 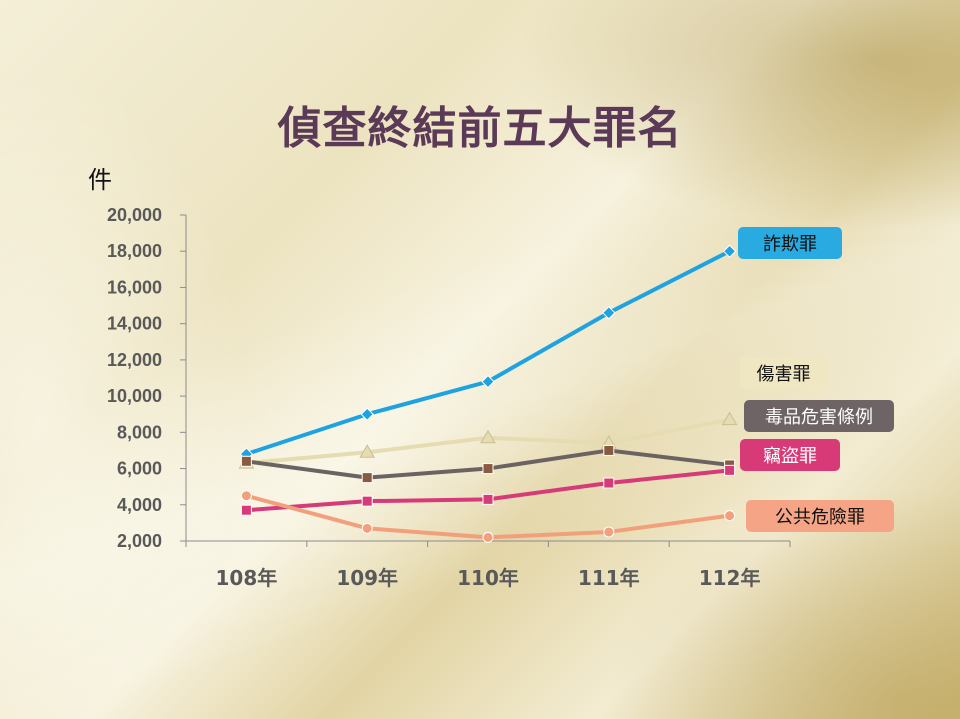 What do you see at coordinates (367, 578) in the screenshot?
I see `x-tick-label: 109年` at bounding box center [367, 578].